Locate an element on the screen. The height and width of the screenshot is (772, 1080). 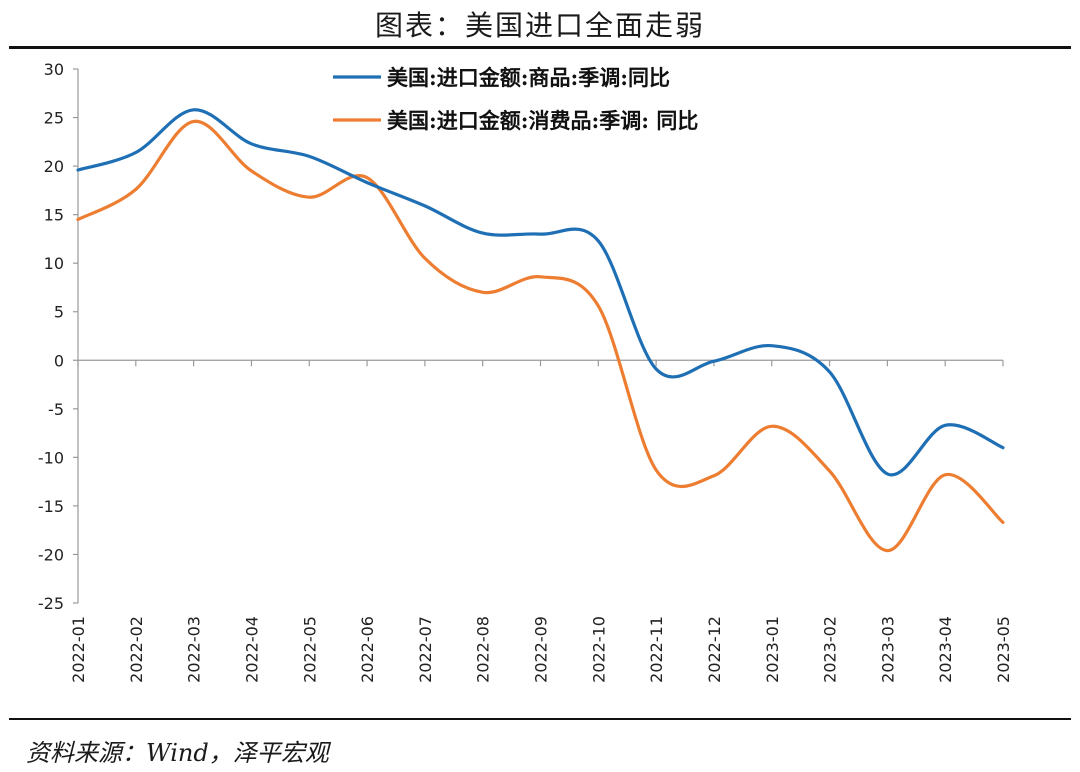
x-tick-label: 2022-09 is located at coordinates (541, 649).